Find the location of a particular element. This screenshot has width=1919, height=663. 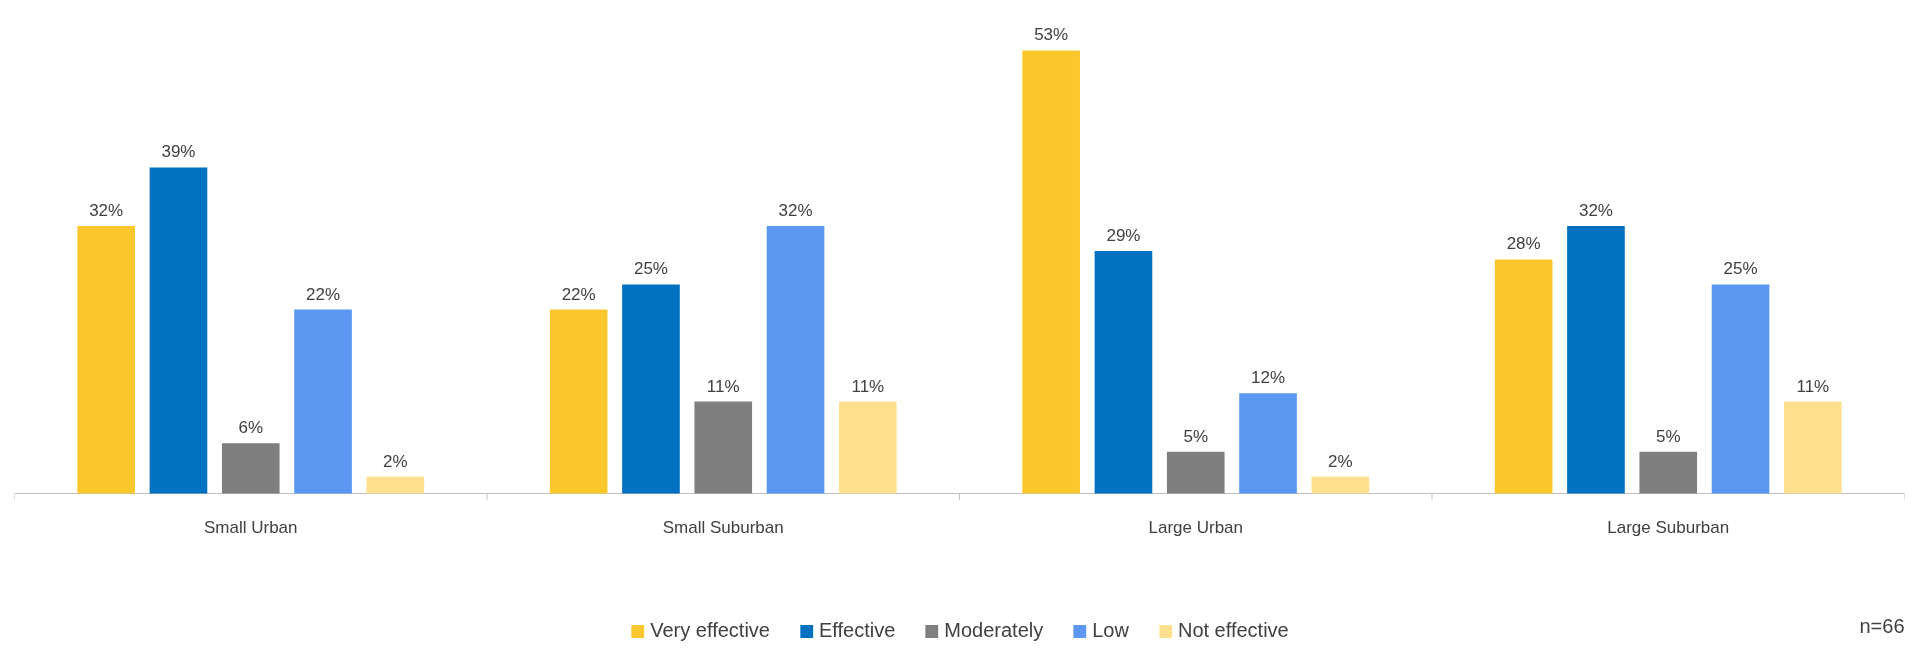

data-label: 39% is located at coordinates (178, 152).